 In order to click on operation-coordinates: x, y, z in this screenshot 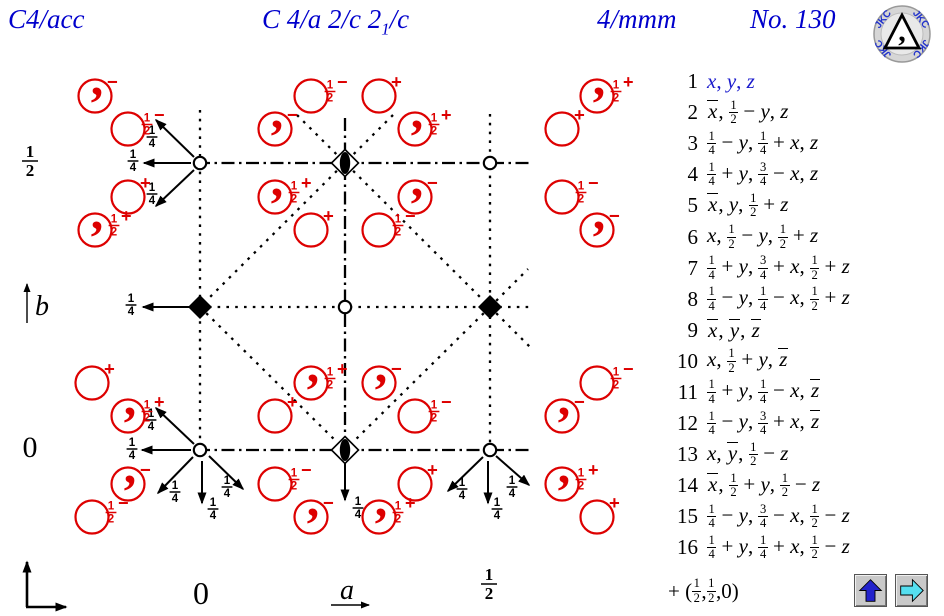, I will do `click(734, 329)`.